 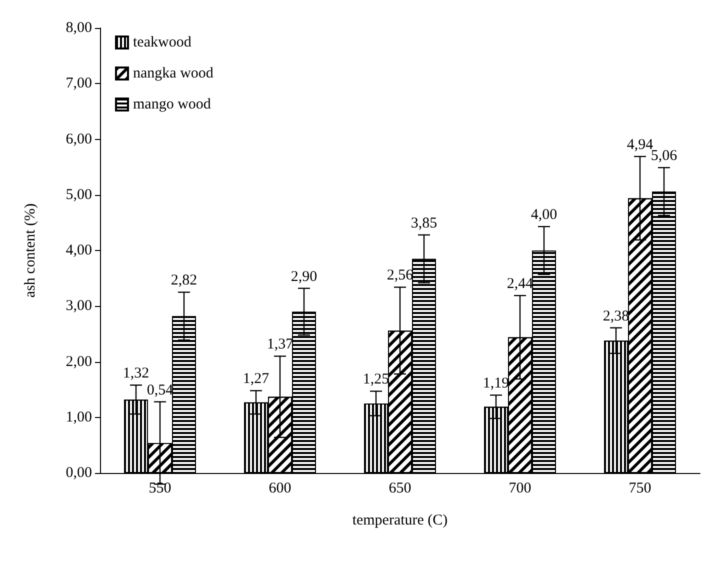 I want to click on data-label: 1,19, so click(x=496, y=384).